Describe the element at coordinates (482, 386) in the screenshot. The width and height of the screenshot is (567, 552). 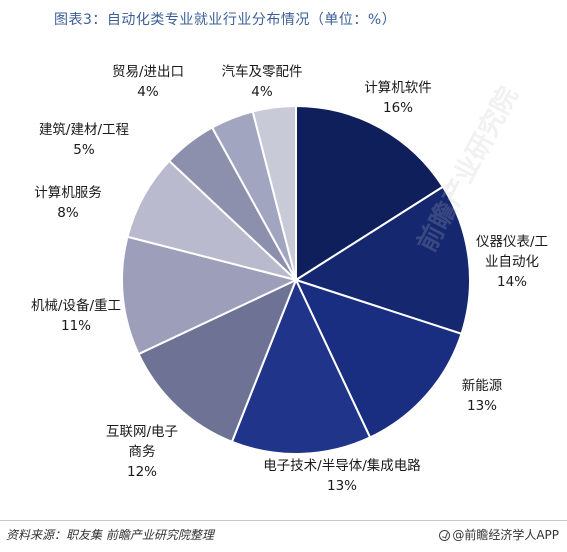
I see `slice-category-label: 新能源` at that location.